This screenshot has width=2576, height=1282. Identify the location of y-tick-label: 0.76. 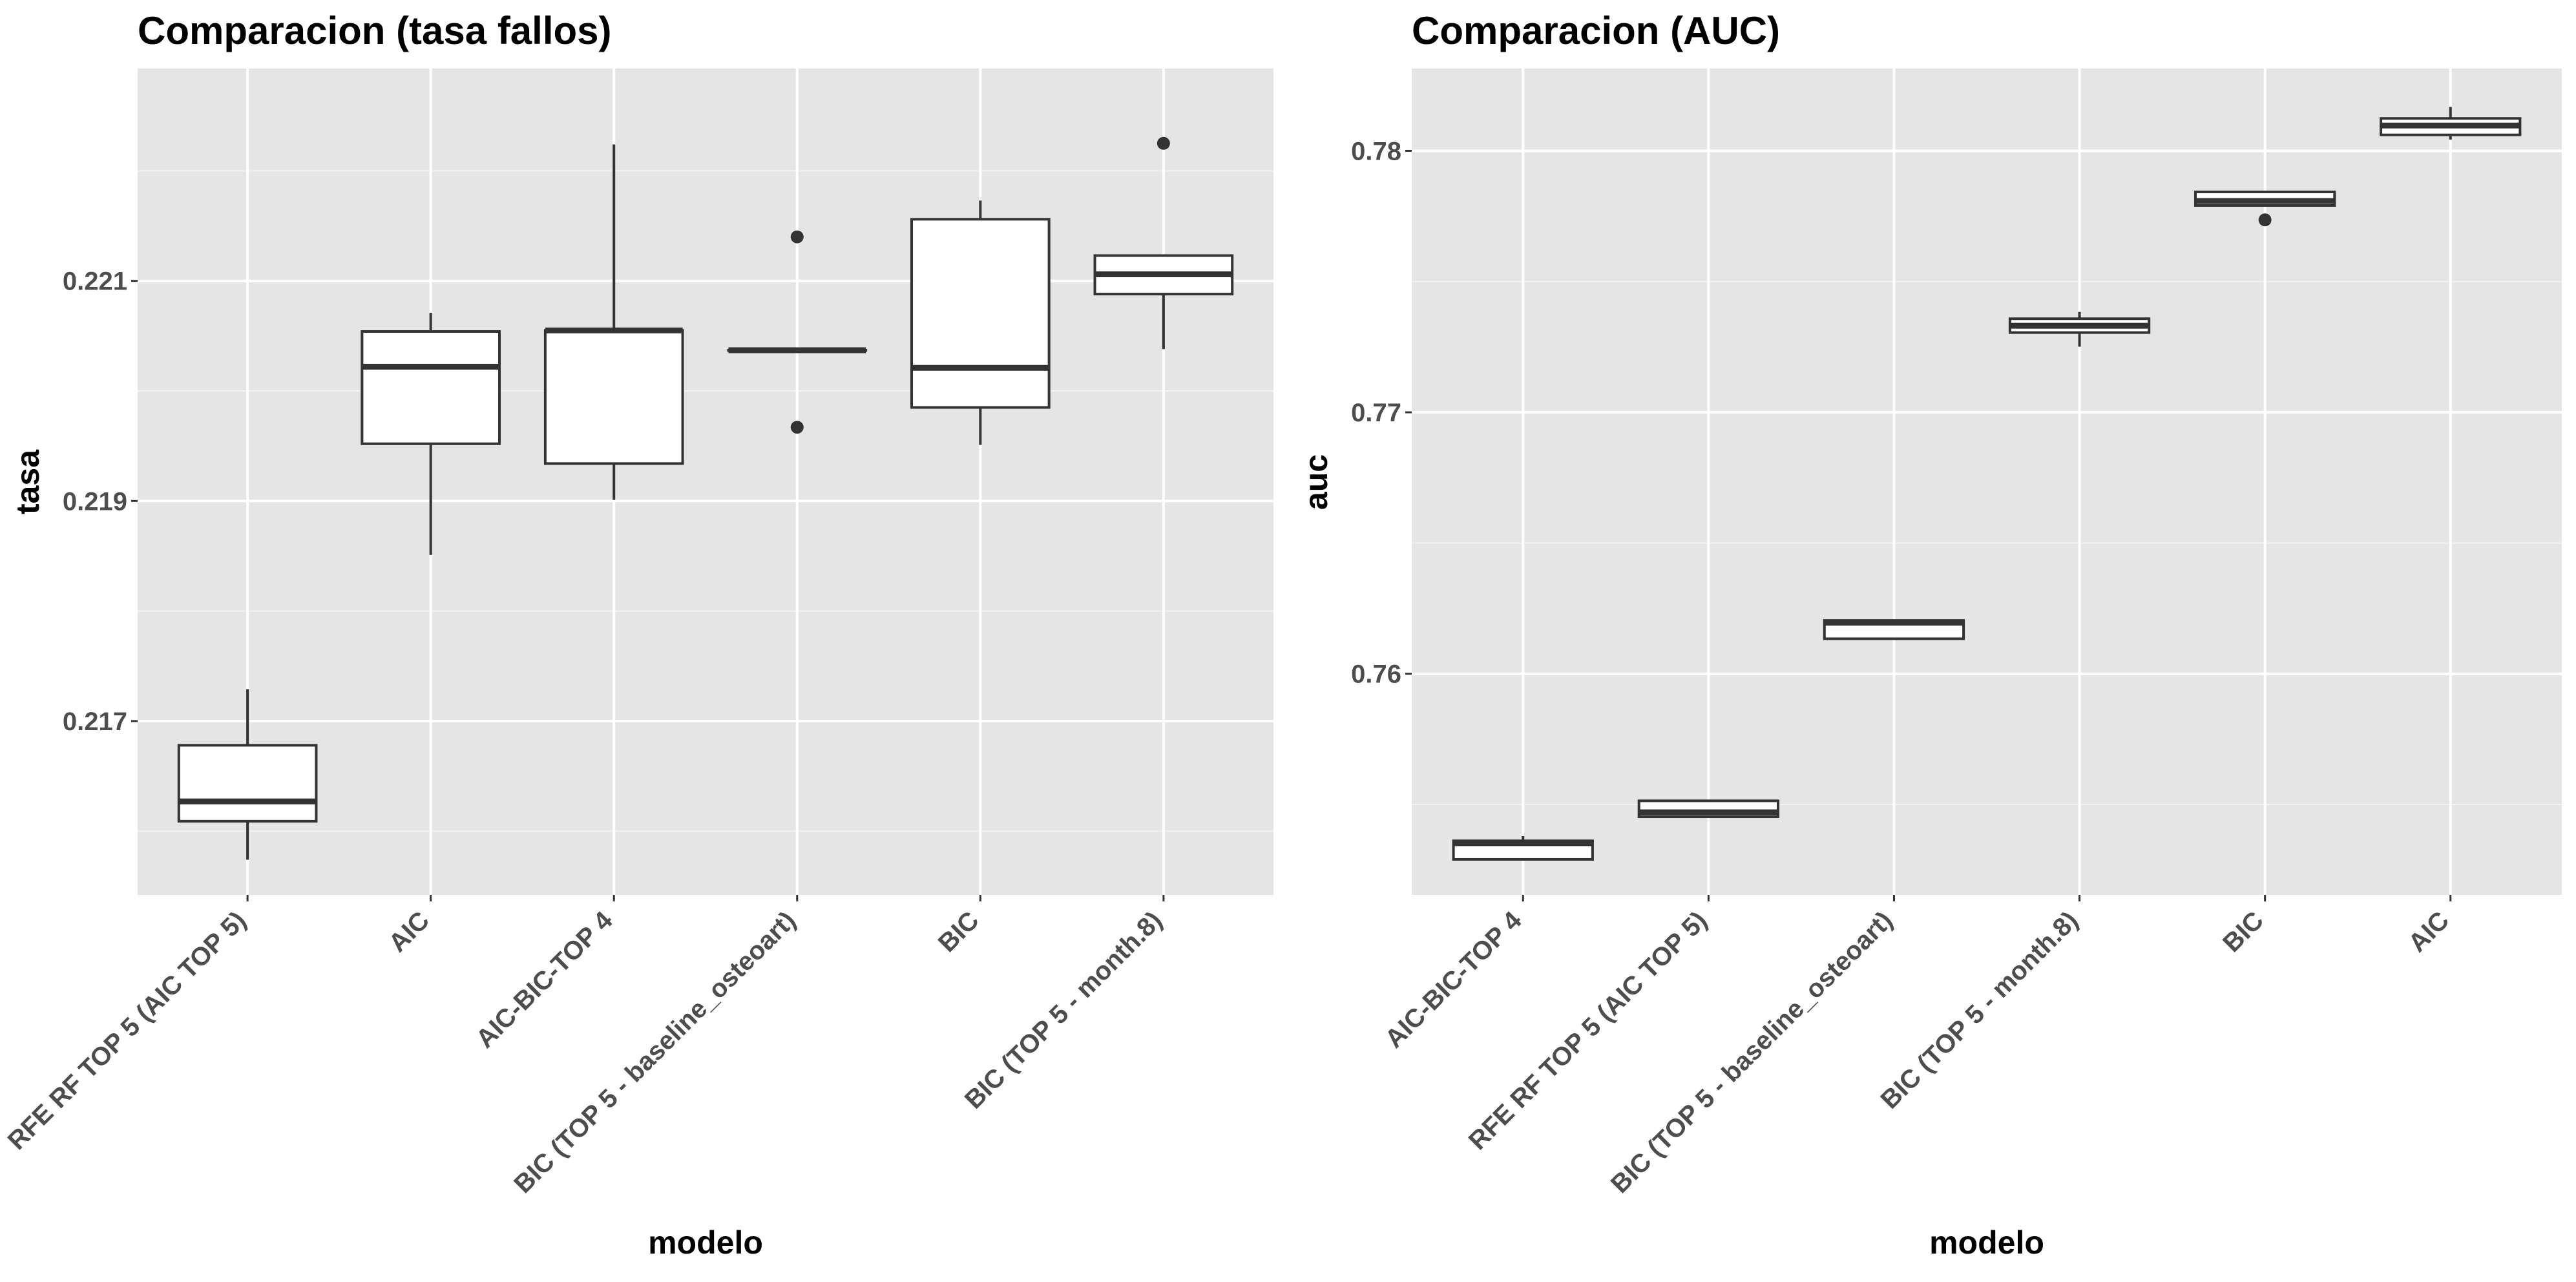
(1376, 674).